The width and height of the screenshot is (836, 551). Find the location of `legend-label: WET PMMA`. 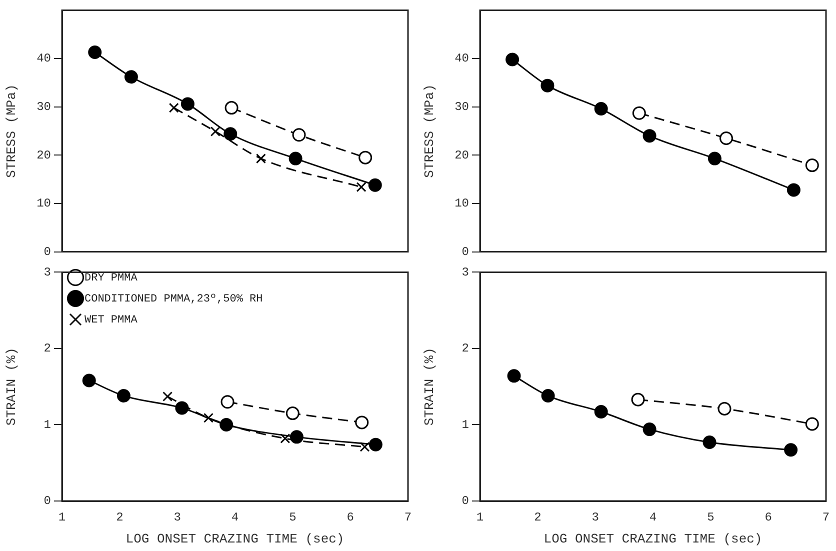

legend-label: WET PMMA is located at coordinates (111, 320).